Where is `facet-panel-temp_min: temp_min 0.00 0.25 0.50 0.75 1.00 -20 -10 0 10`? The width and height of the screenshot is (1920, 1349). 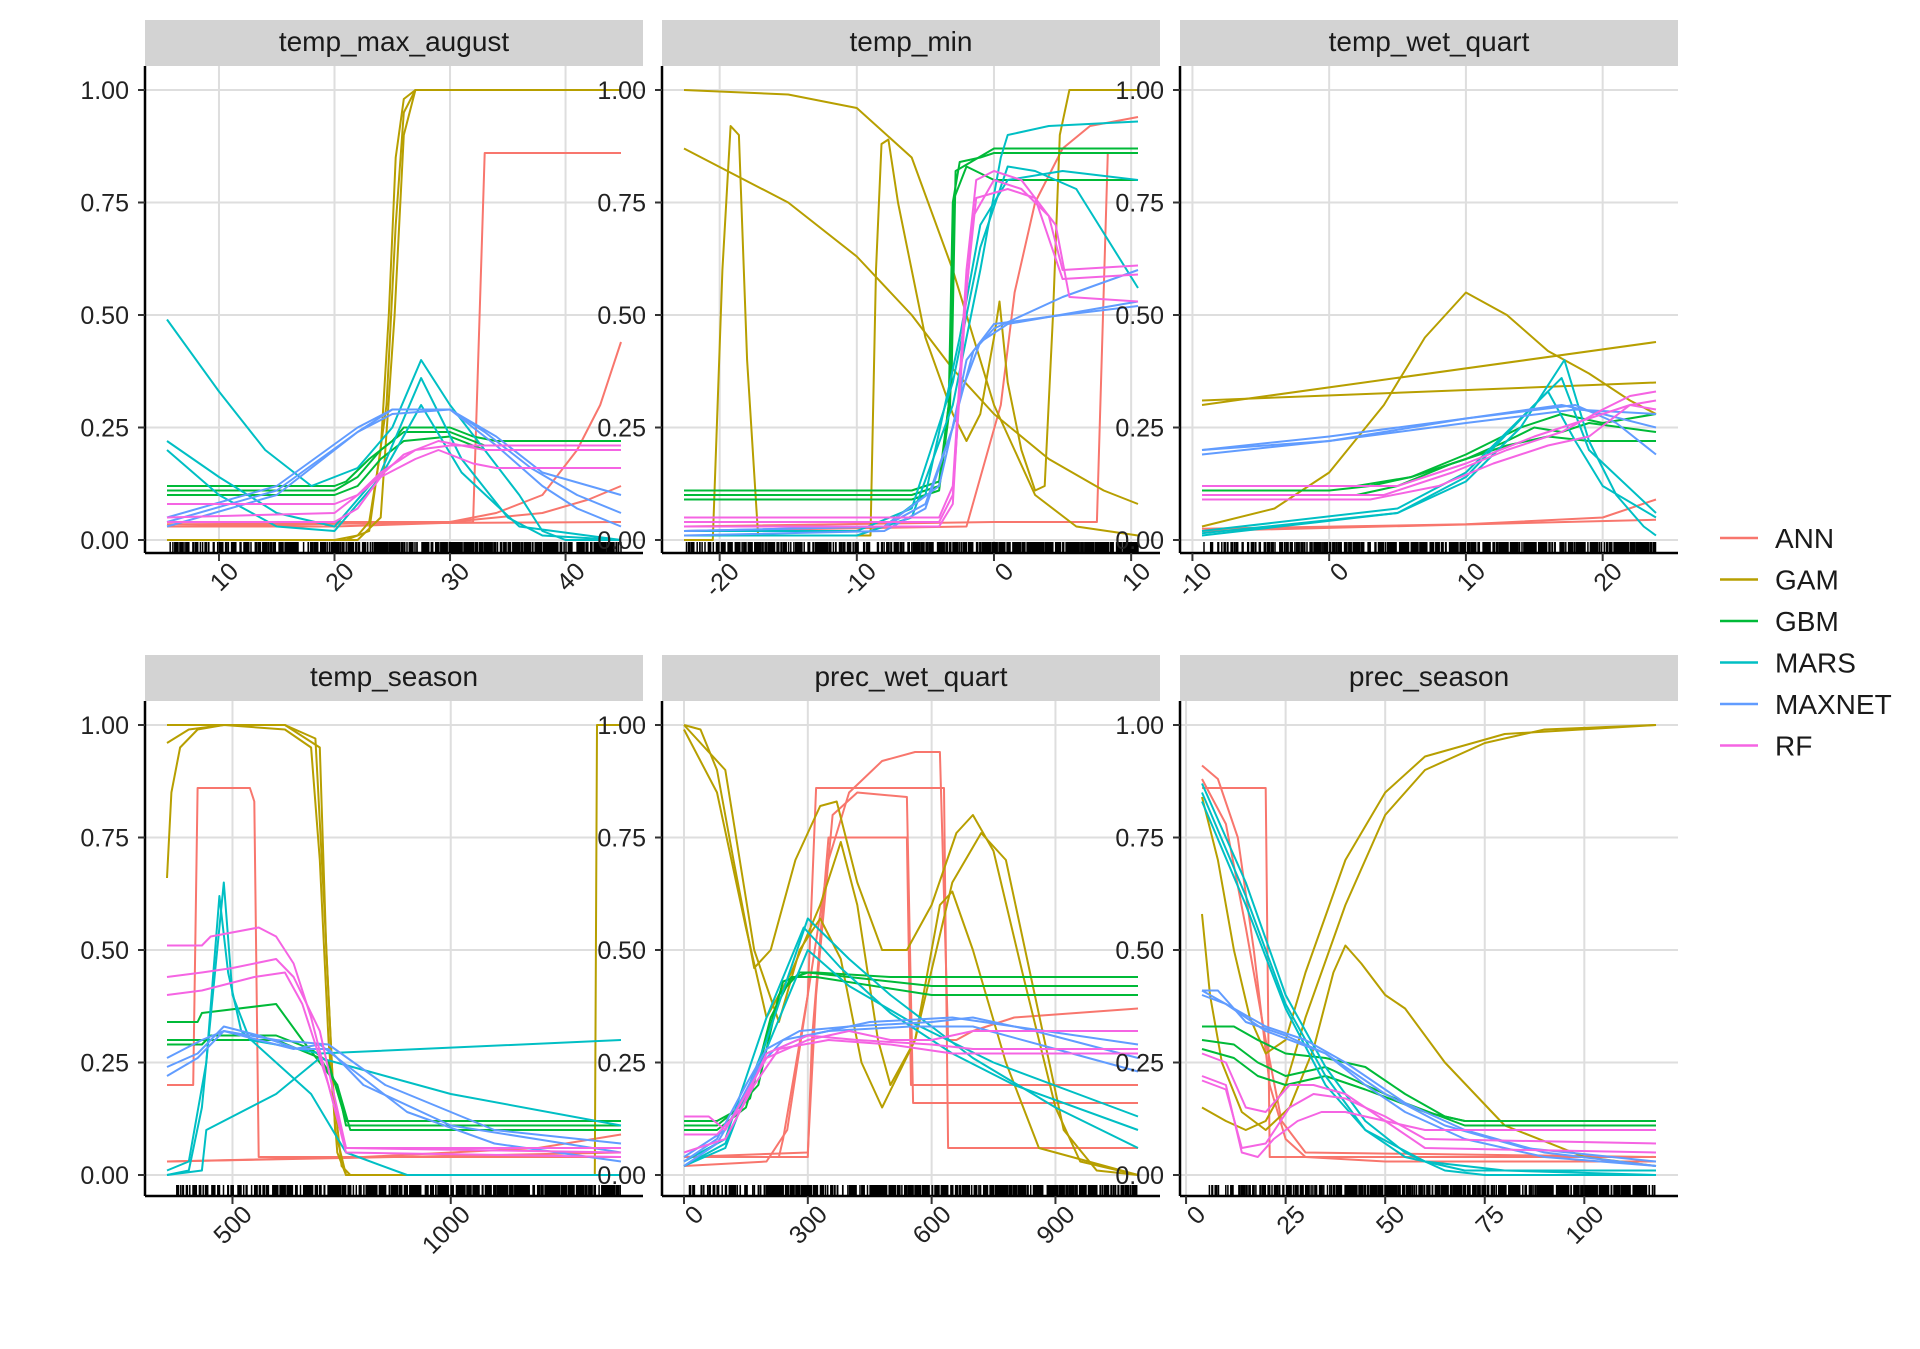 facet-panel-temp_min: temp_min 0.00 0.25 0.50 0.75 1.00 -20 -10 0 10 is located at coordinates (878, 311).